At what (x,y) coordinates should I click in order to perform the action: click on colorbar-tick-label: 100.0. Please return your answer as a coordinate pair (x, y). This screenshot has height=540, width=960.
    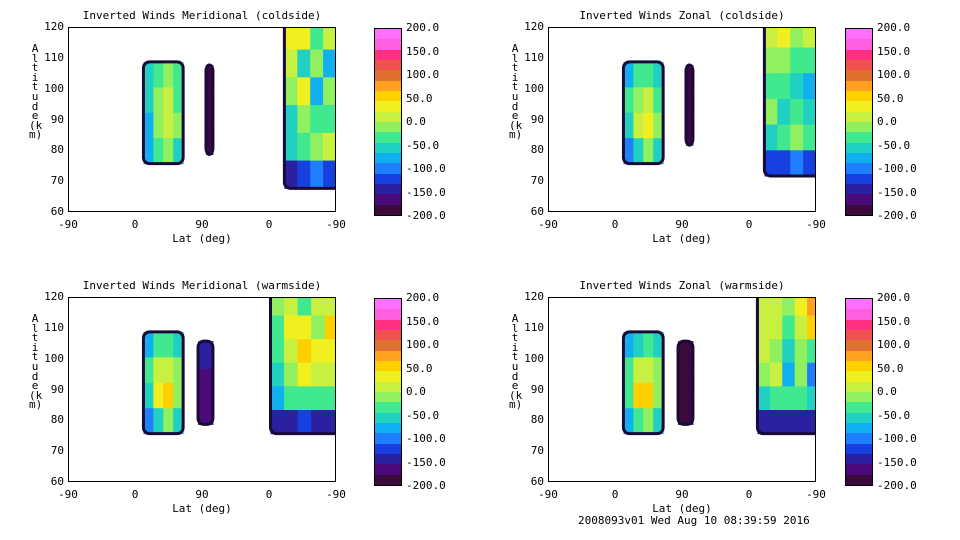
    Looking at the image, I should click on (423, 344).